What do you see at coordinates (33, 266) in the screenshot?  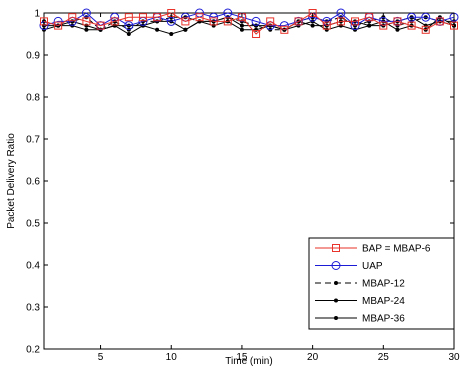 I see `y-tick-label: 0.4` at bounding box center [33, 266].